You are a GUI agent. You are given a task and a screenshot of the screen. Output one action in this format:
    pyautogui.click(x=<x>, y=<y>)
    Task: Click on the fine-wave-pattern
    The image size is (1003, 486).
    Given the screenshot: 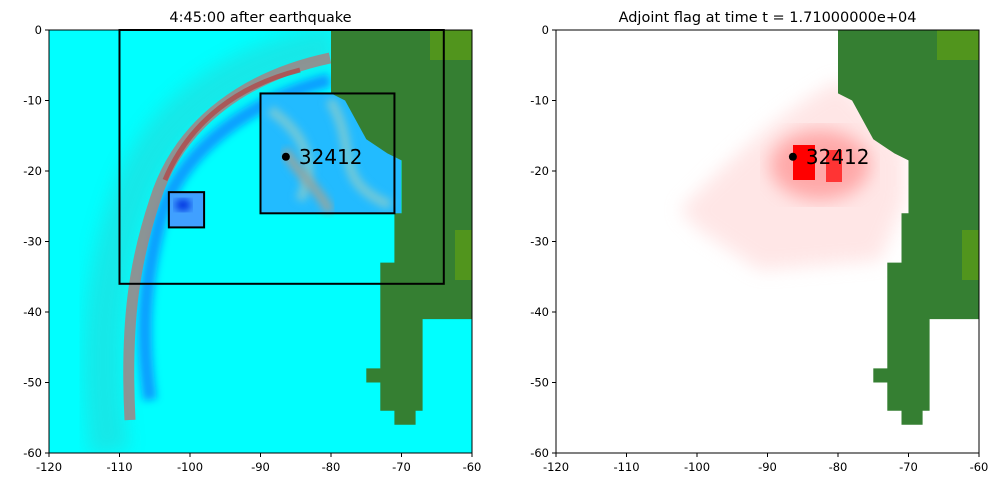 What is the action you would take?
    pyautogui.click(x=329, y=153)
    